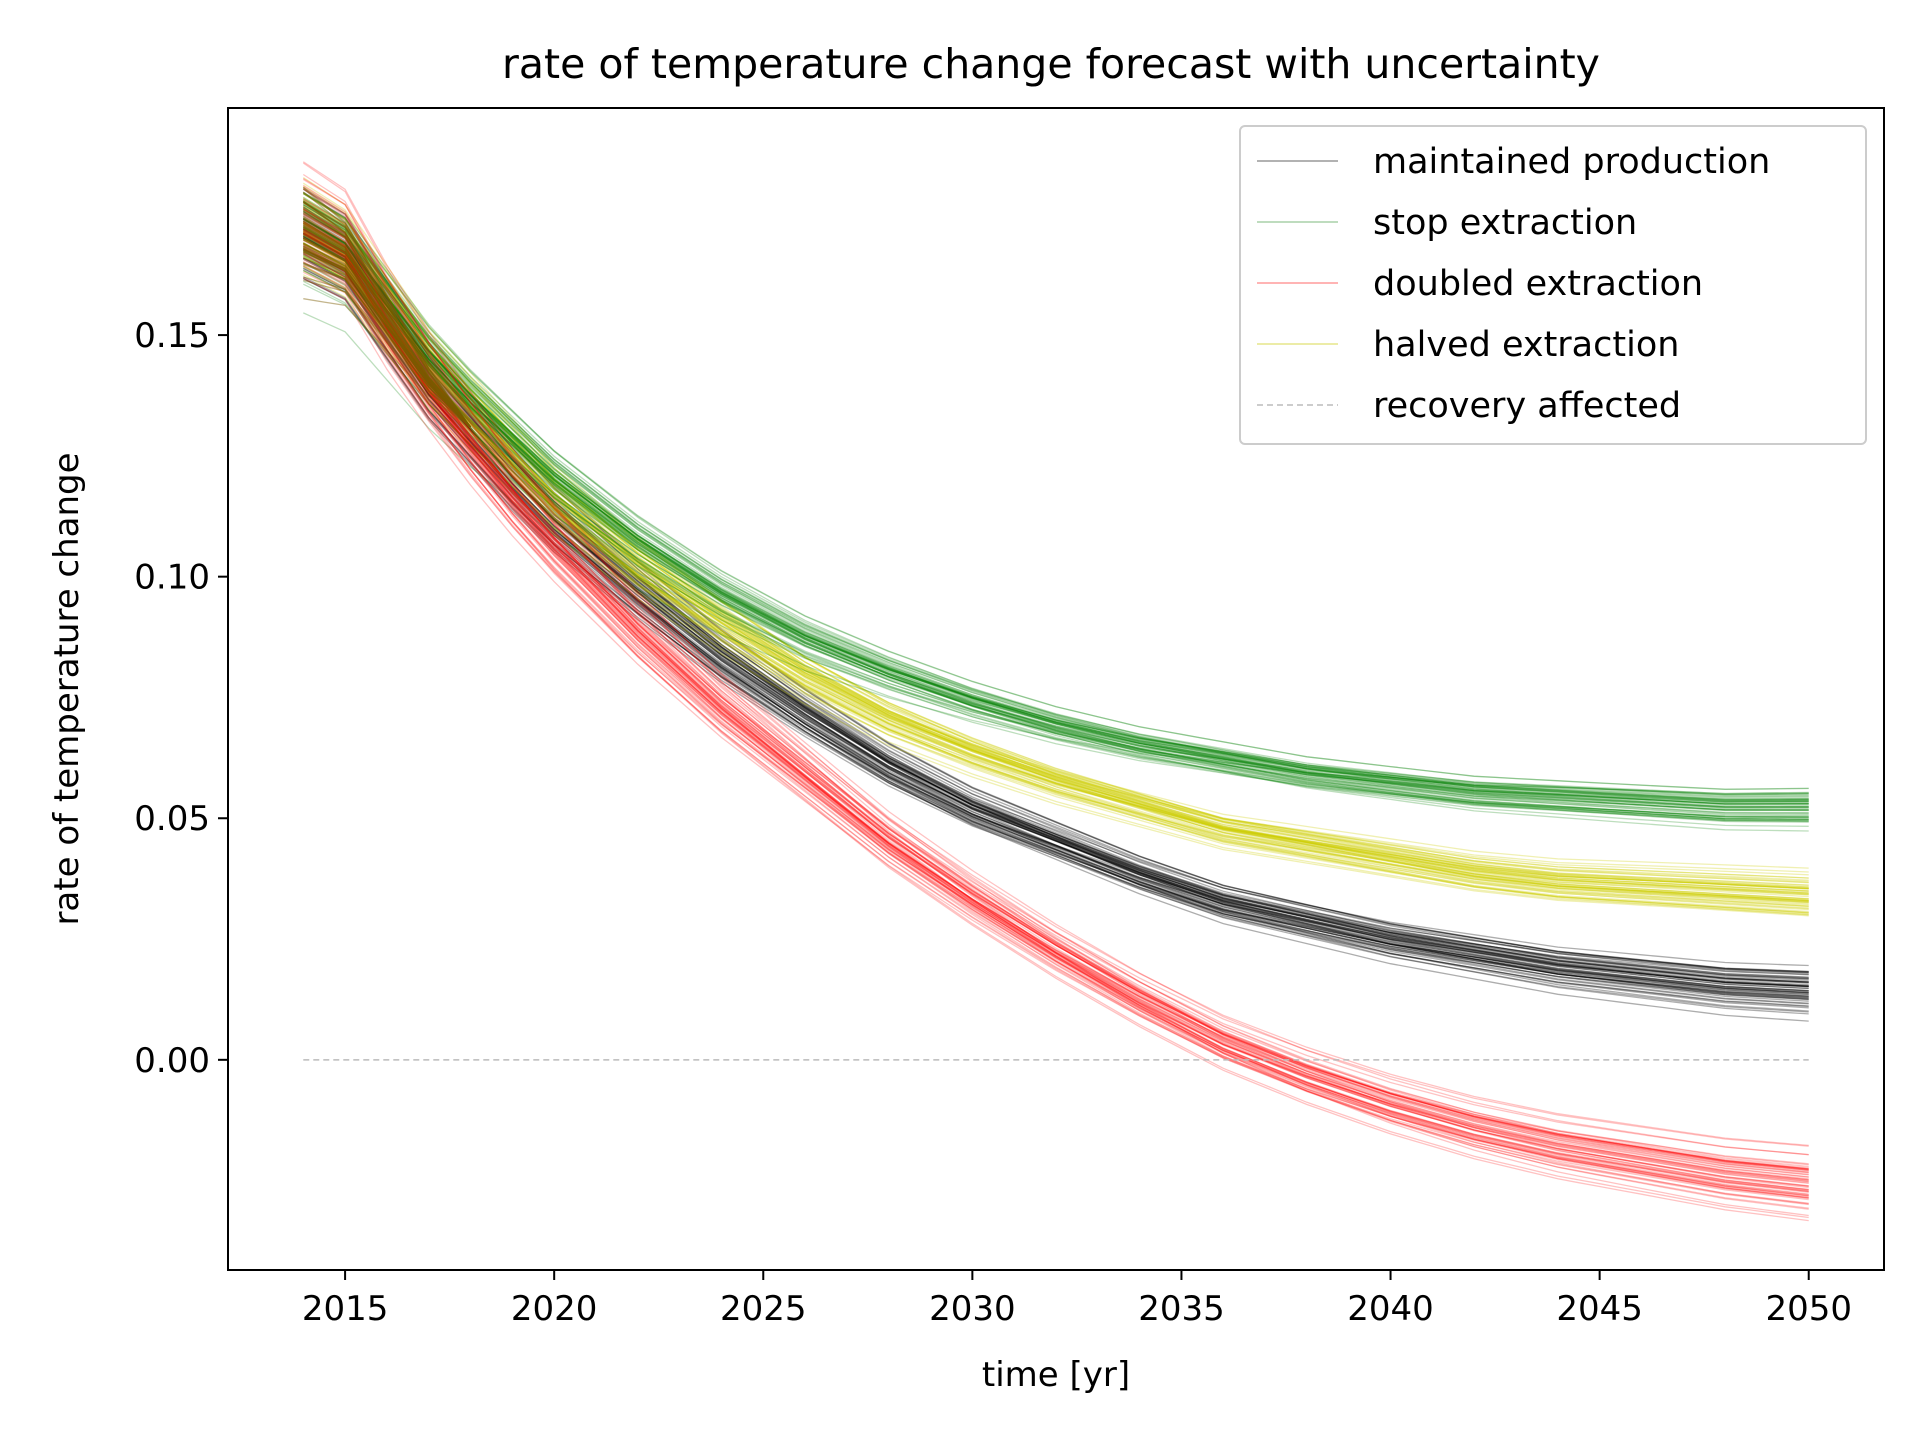 The width and height of the screenshot is (1920, 1440). Describe the element at coordinates (172, 578) in the screenshot. I see `y-tick-label: 0.10` at that location.